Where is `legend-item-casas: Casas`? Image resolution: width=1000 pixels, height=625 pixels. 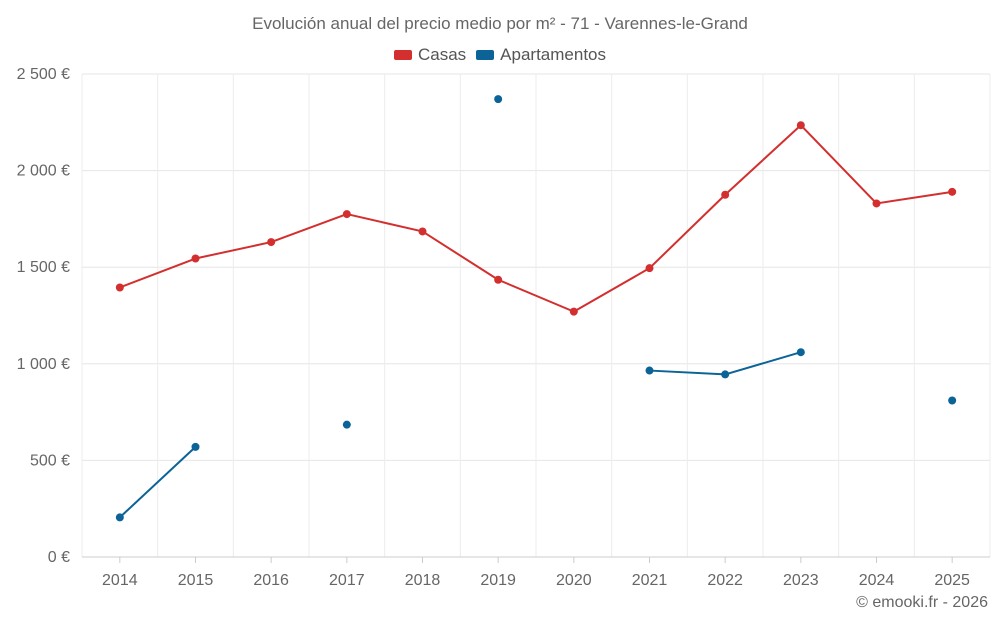
legend-item-casas: Casas is located at coordinates (430, 55).